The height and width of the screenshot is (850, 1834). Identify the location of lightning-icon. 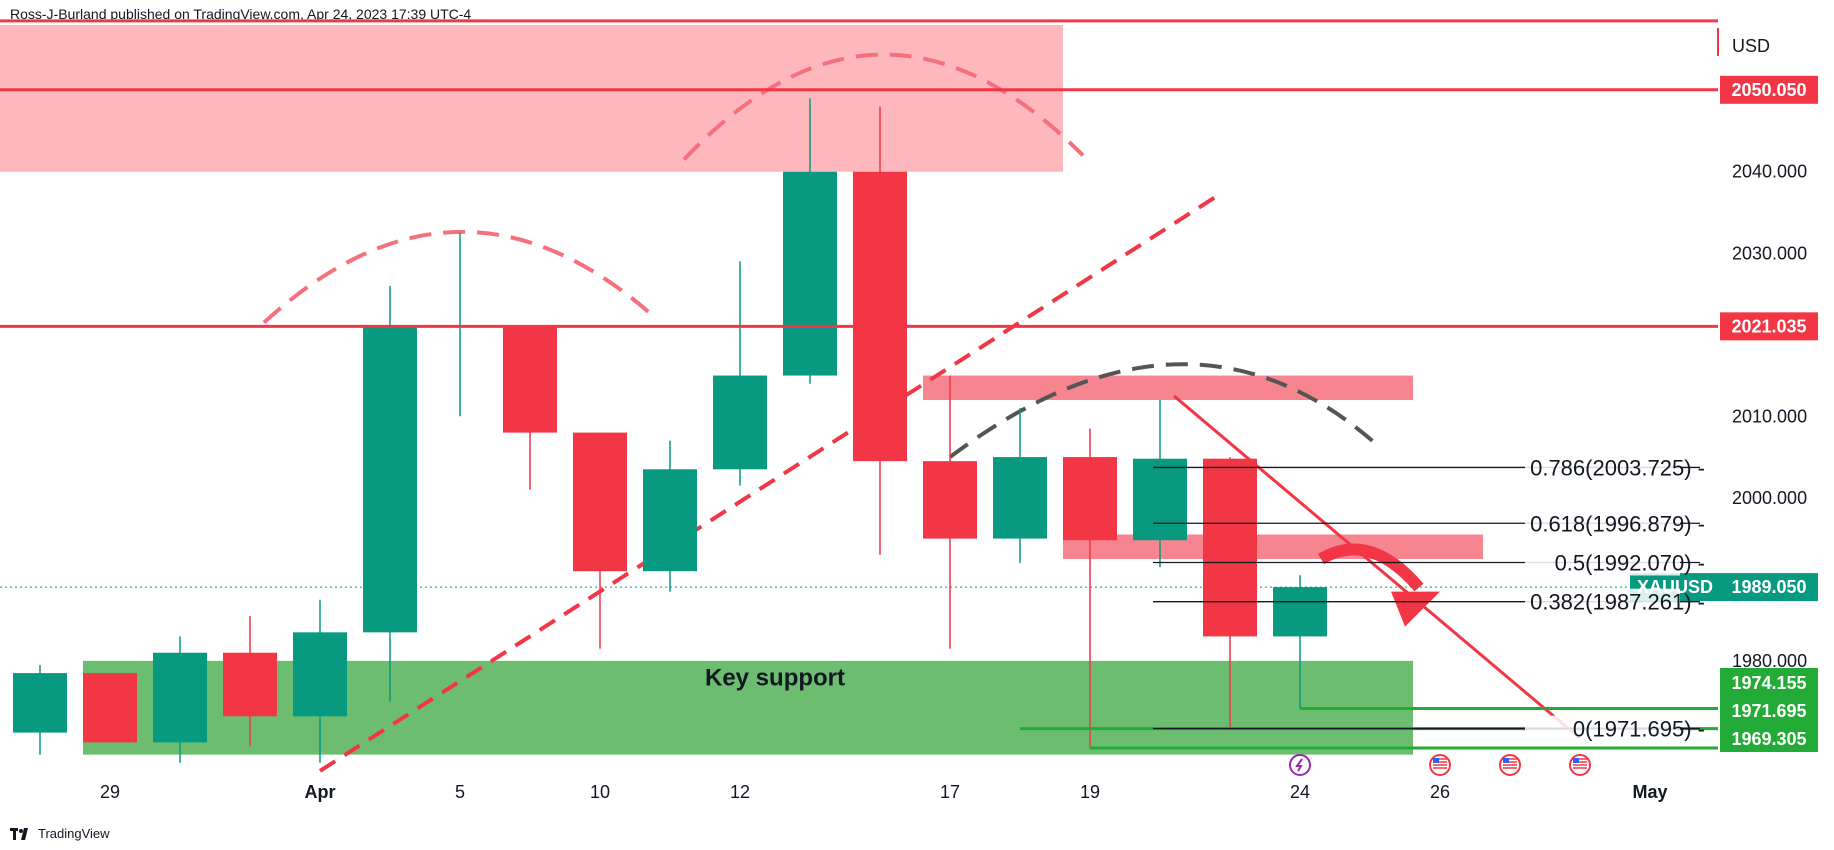
(1299, 765).